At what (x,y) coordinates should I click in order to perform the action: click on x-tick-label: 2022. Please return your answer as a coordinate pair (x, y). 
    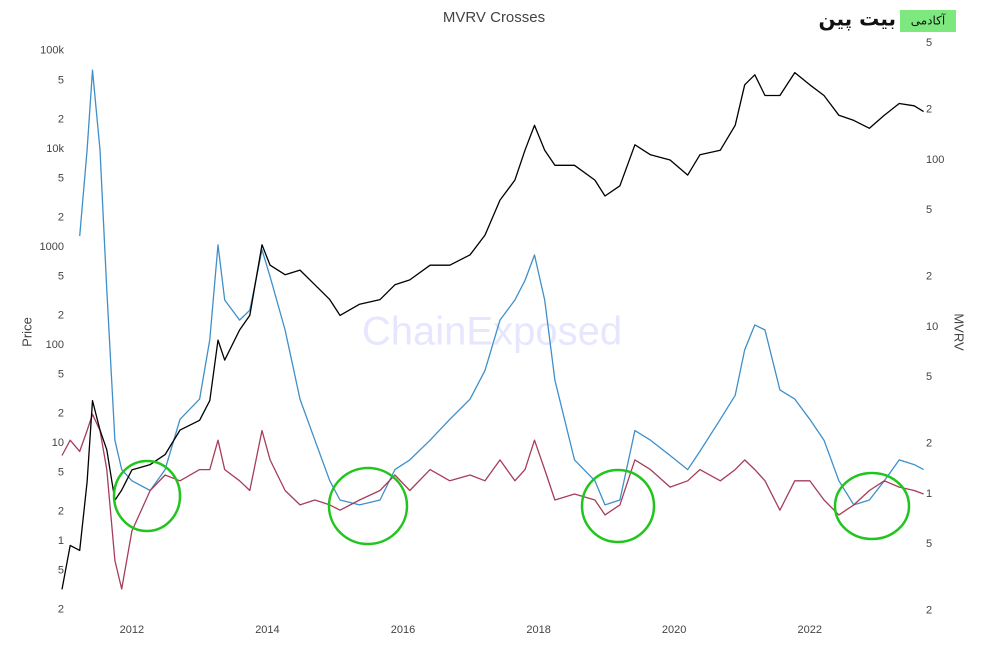
    Looking at the image, I should click on (810, 630).